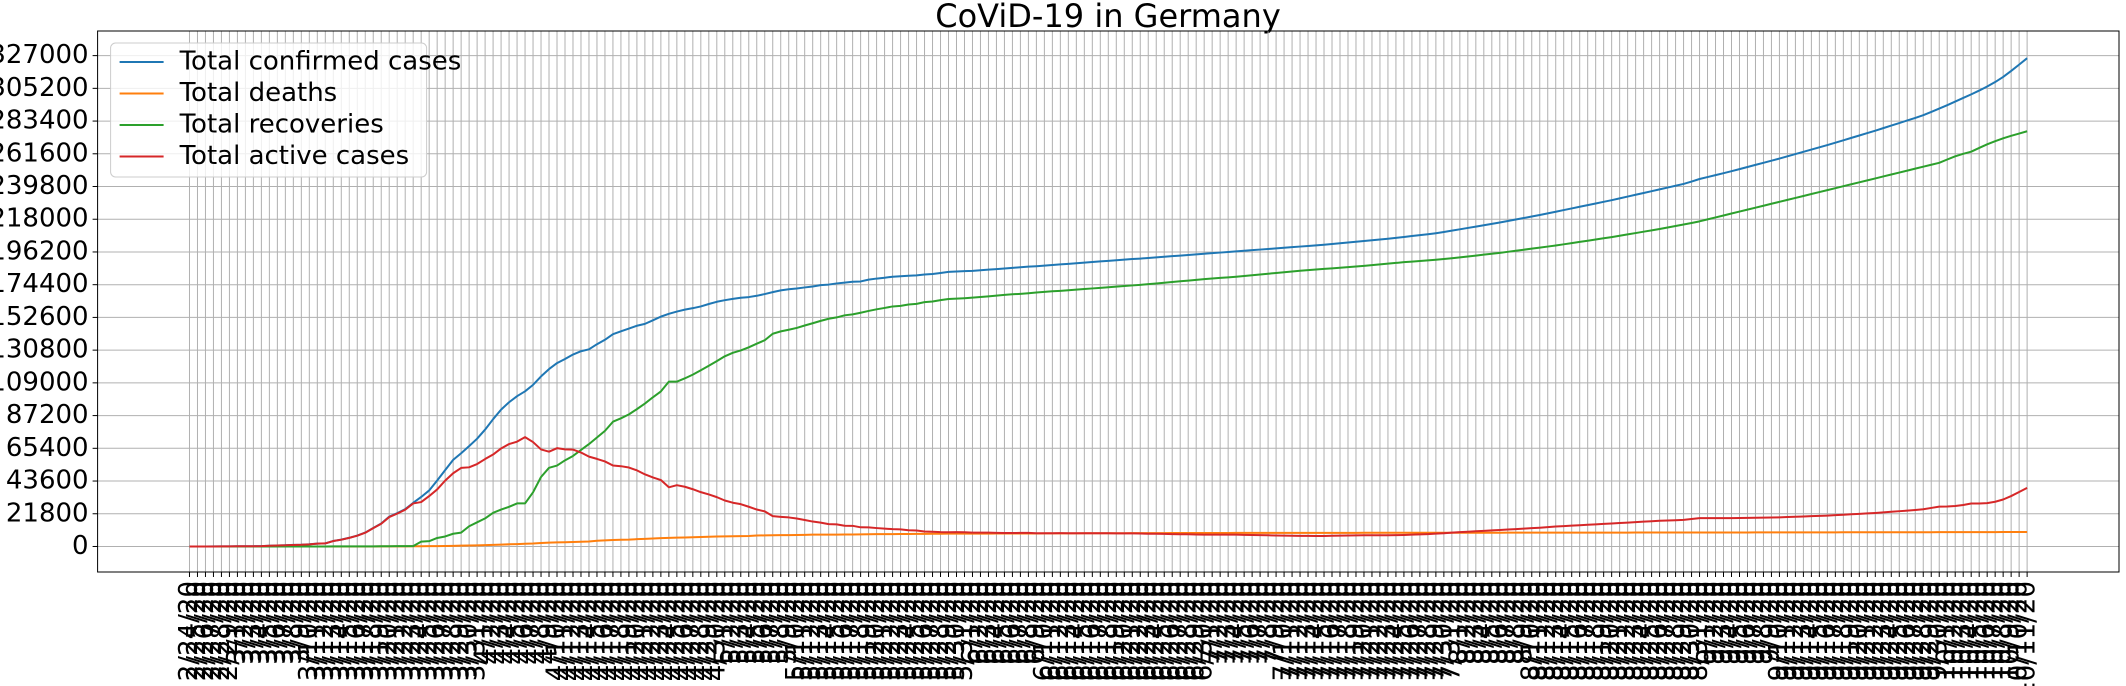 Image resolution: width=2126 pixels, height=686 pixels. I want to click on x-tick-label: 8/11/20, so click(1539, 631).